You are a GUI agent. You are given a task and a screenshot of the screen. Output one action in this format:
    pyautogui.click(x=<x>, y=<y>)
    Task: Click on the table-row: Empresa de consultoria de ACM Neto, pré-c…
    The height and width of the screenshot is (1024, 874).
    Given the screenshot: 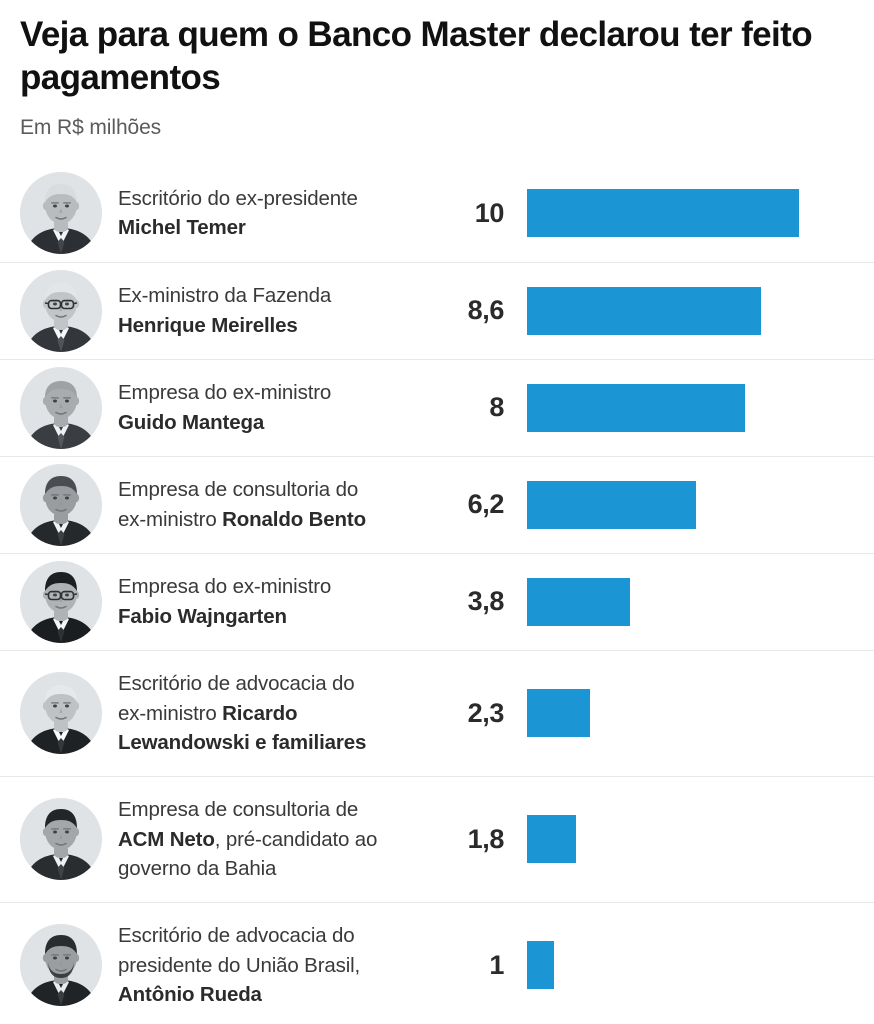 What is the action you would take?
    pyautogui.click(x=437, y=838)
    